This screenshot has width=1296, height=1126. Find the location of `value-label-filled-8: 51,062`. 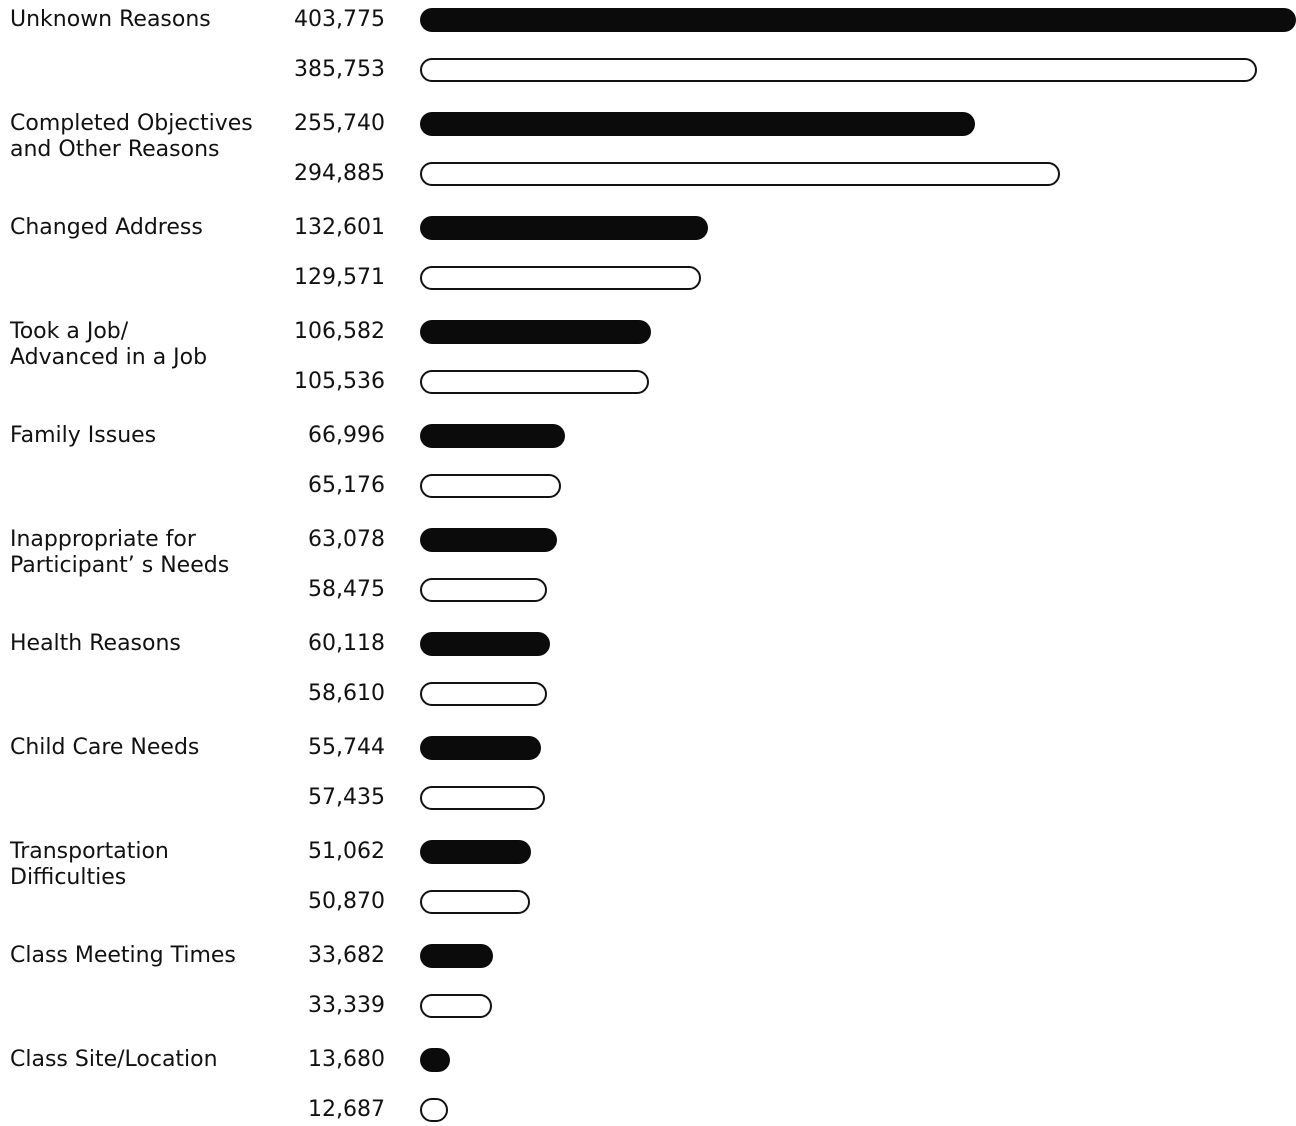

value-label-filled-8: 51,062 is located at coordinates (346, 851).